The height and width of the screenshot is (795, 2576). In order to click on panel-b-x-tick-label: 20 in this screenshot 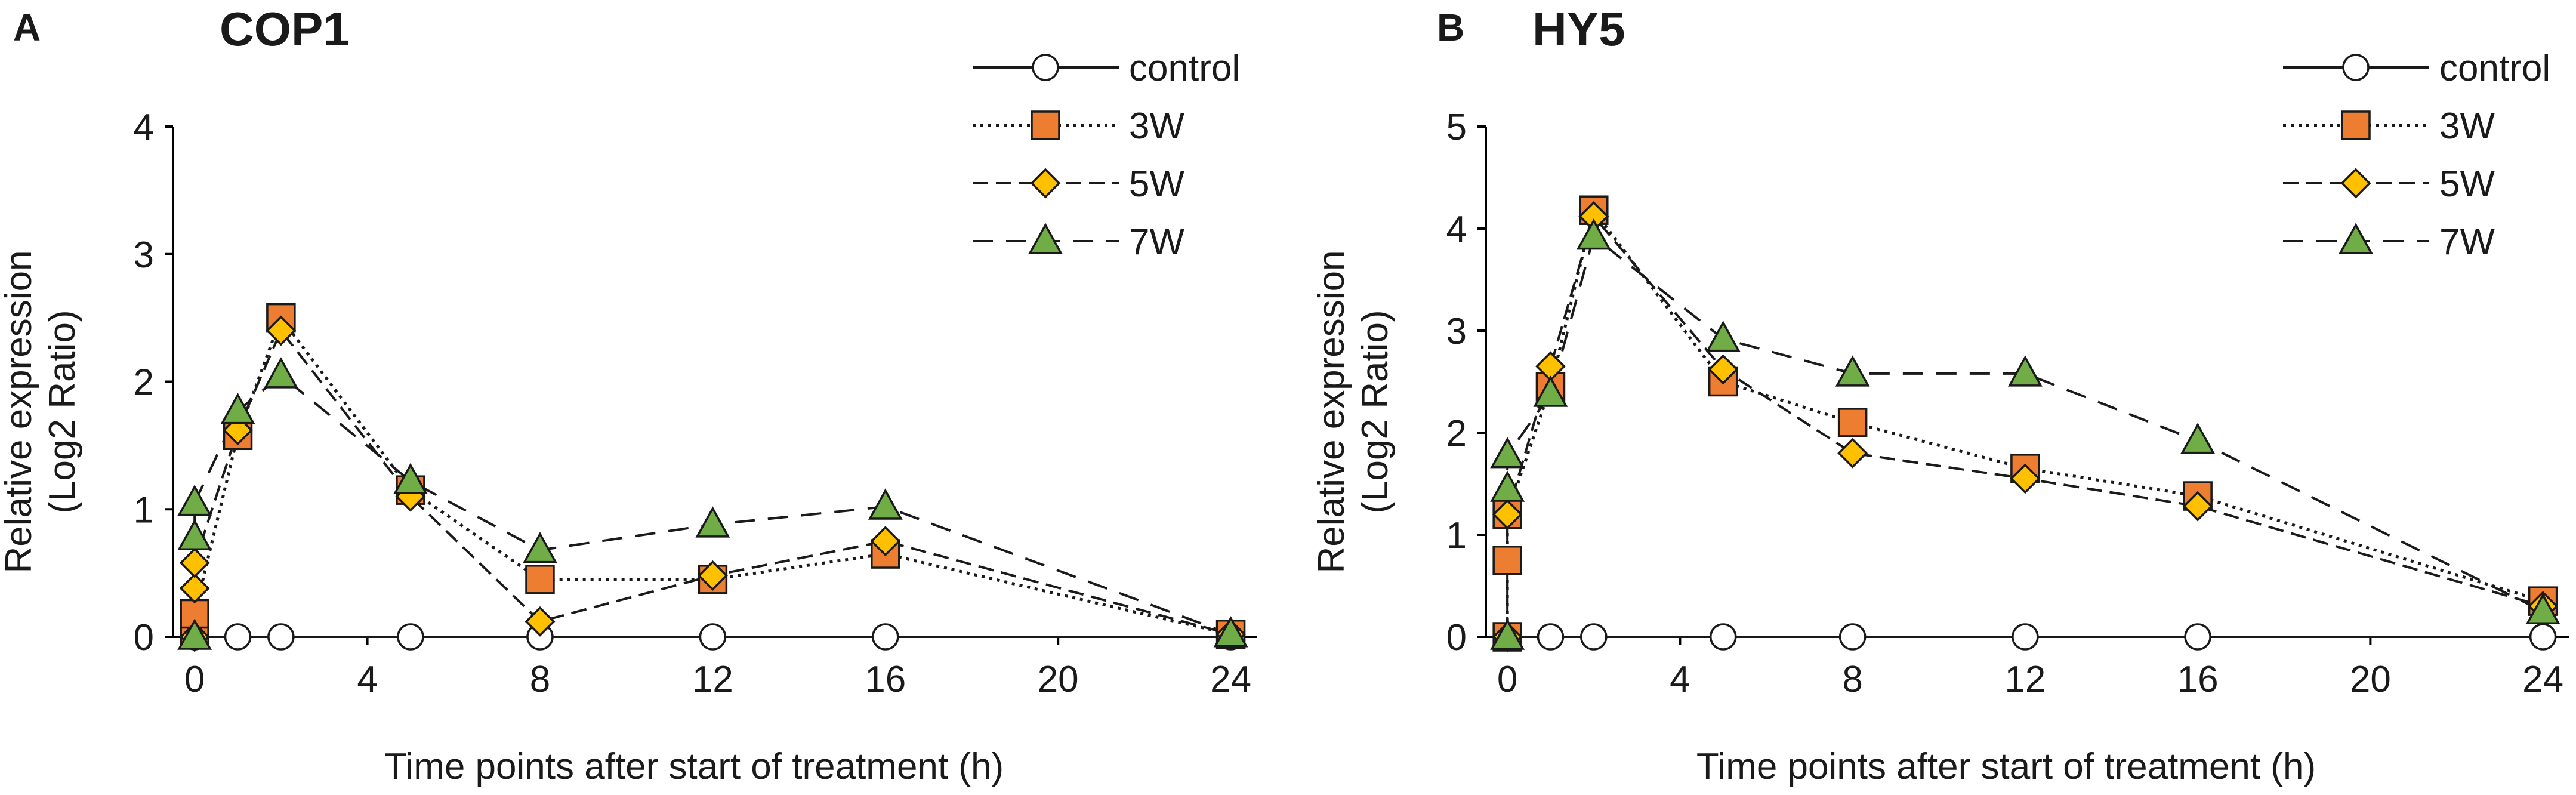, I will do `click(2370, 679)`.